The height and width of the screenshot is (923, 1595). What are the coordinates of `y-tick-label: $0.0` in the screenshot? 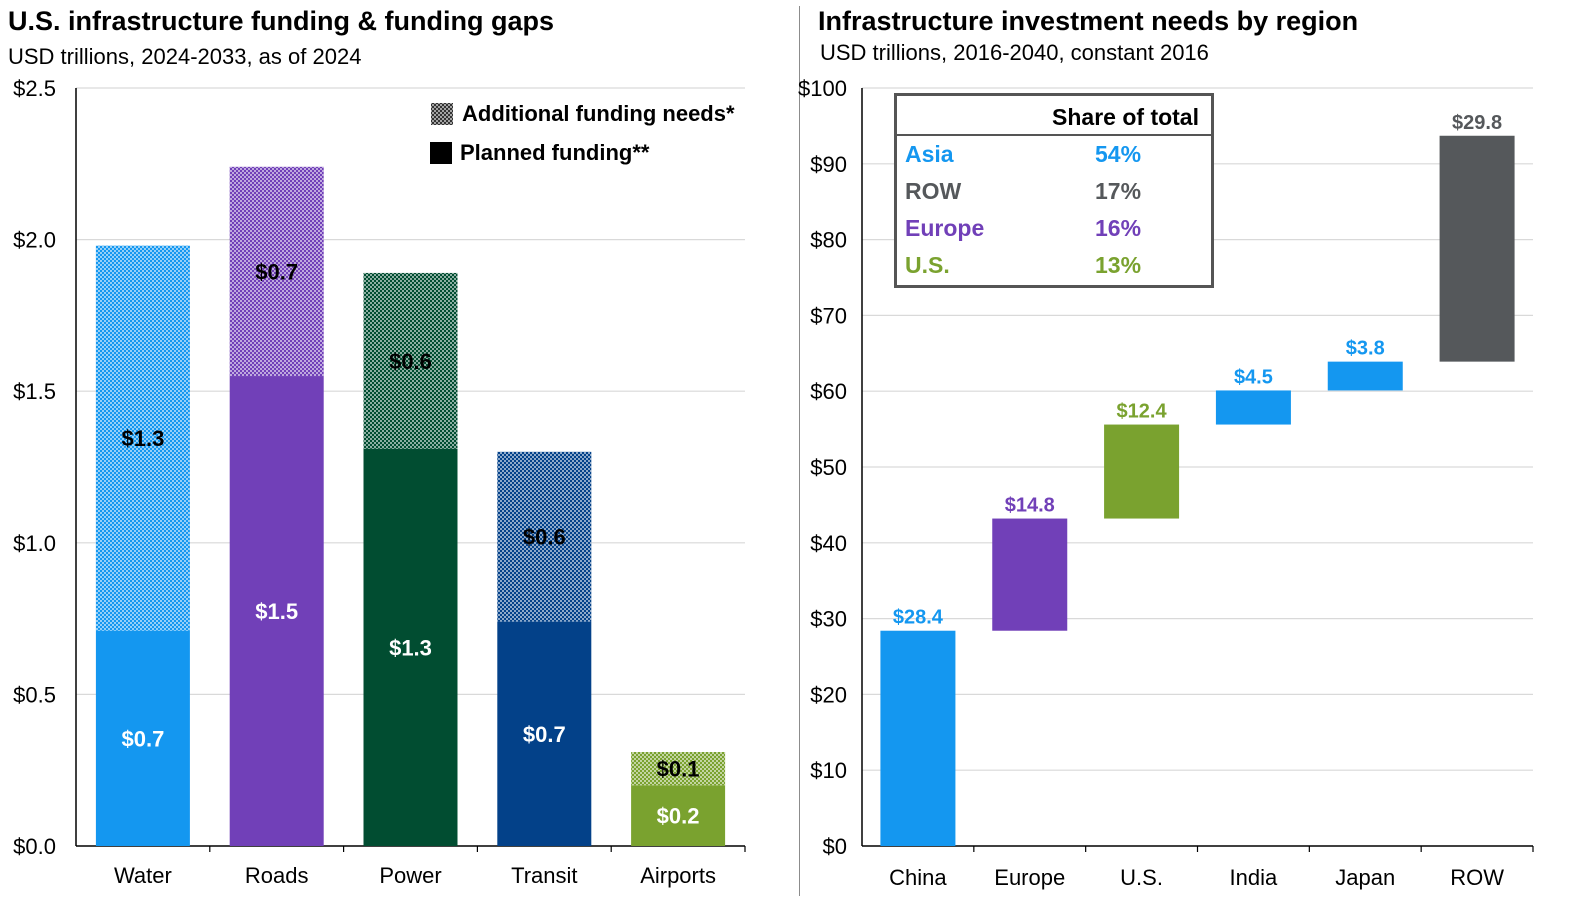 It's located at (34, 846).